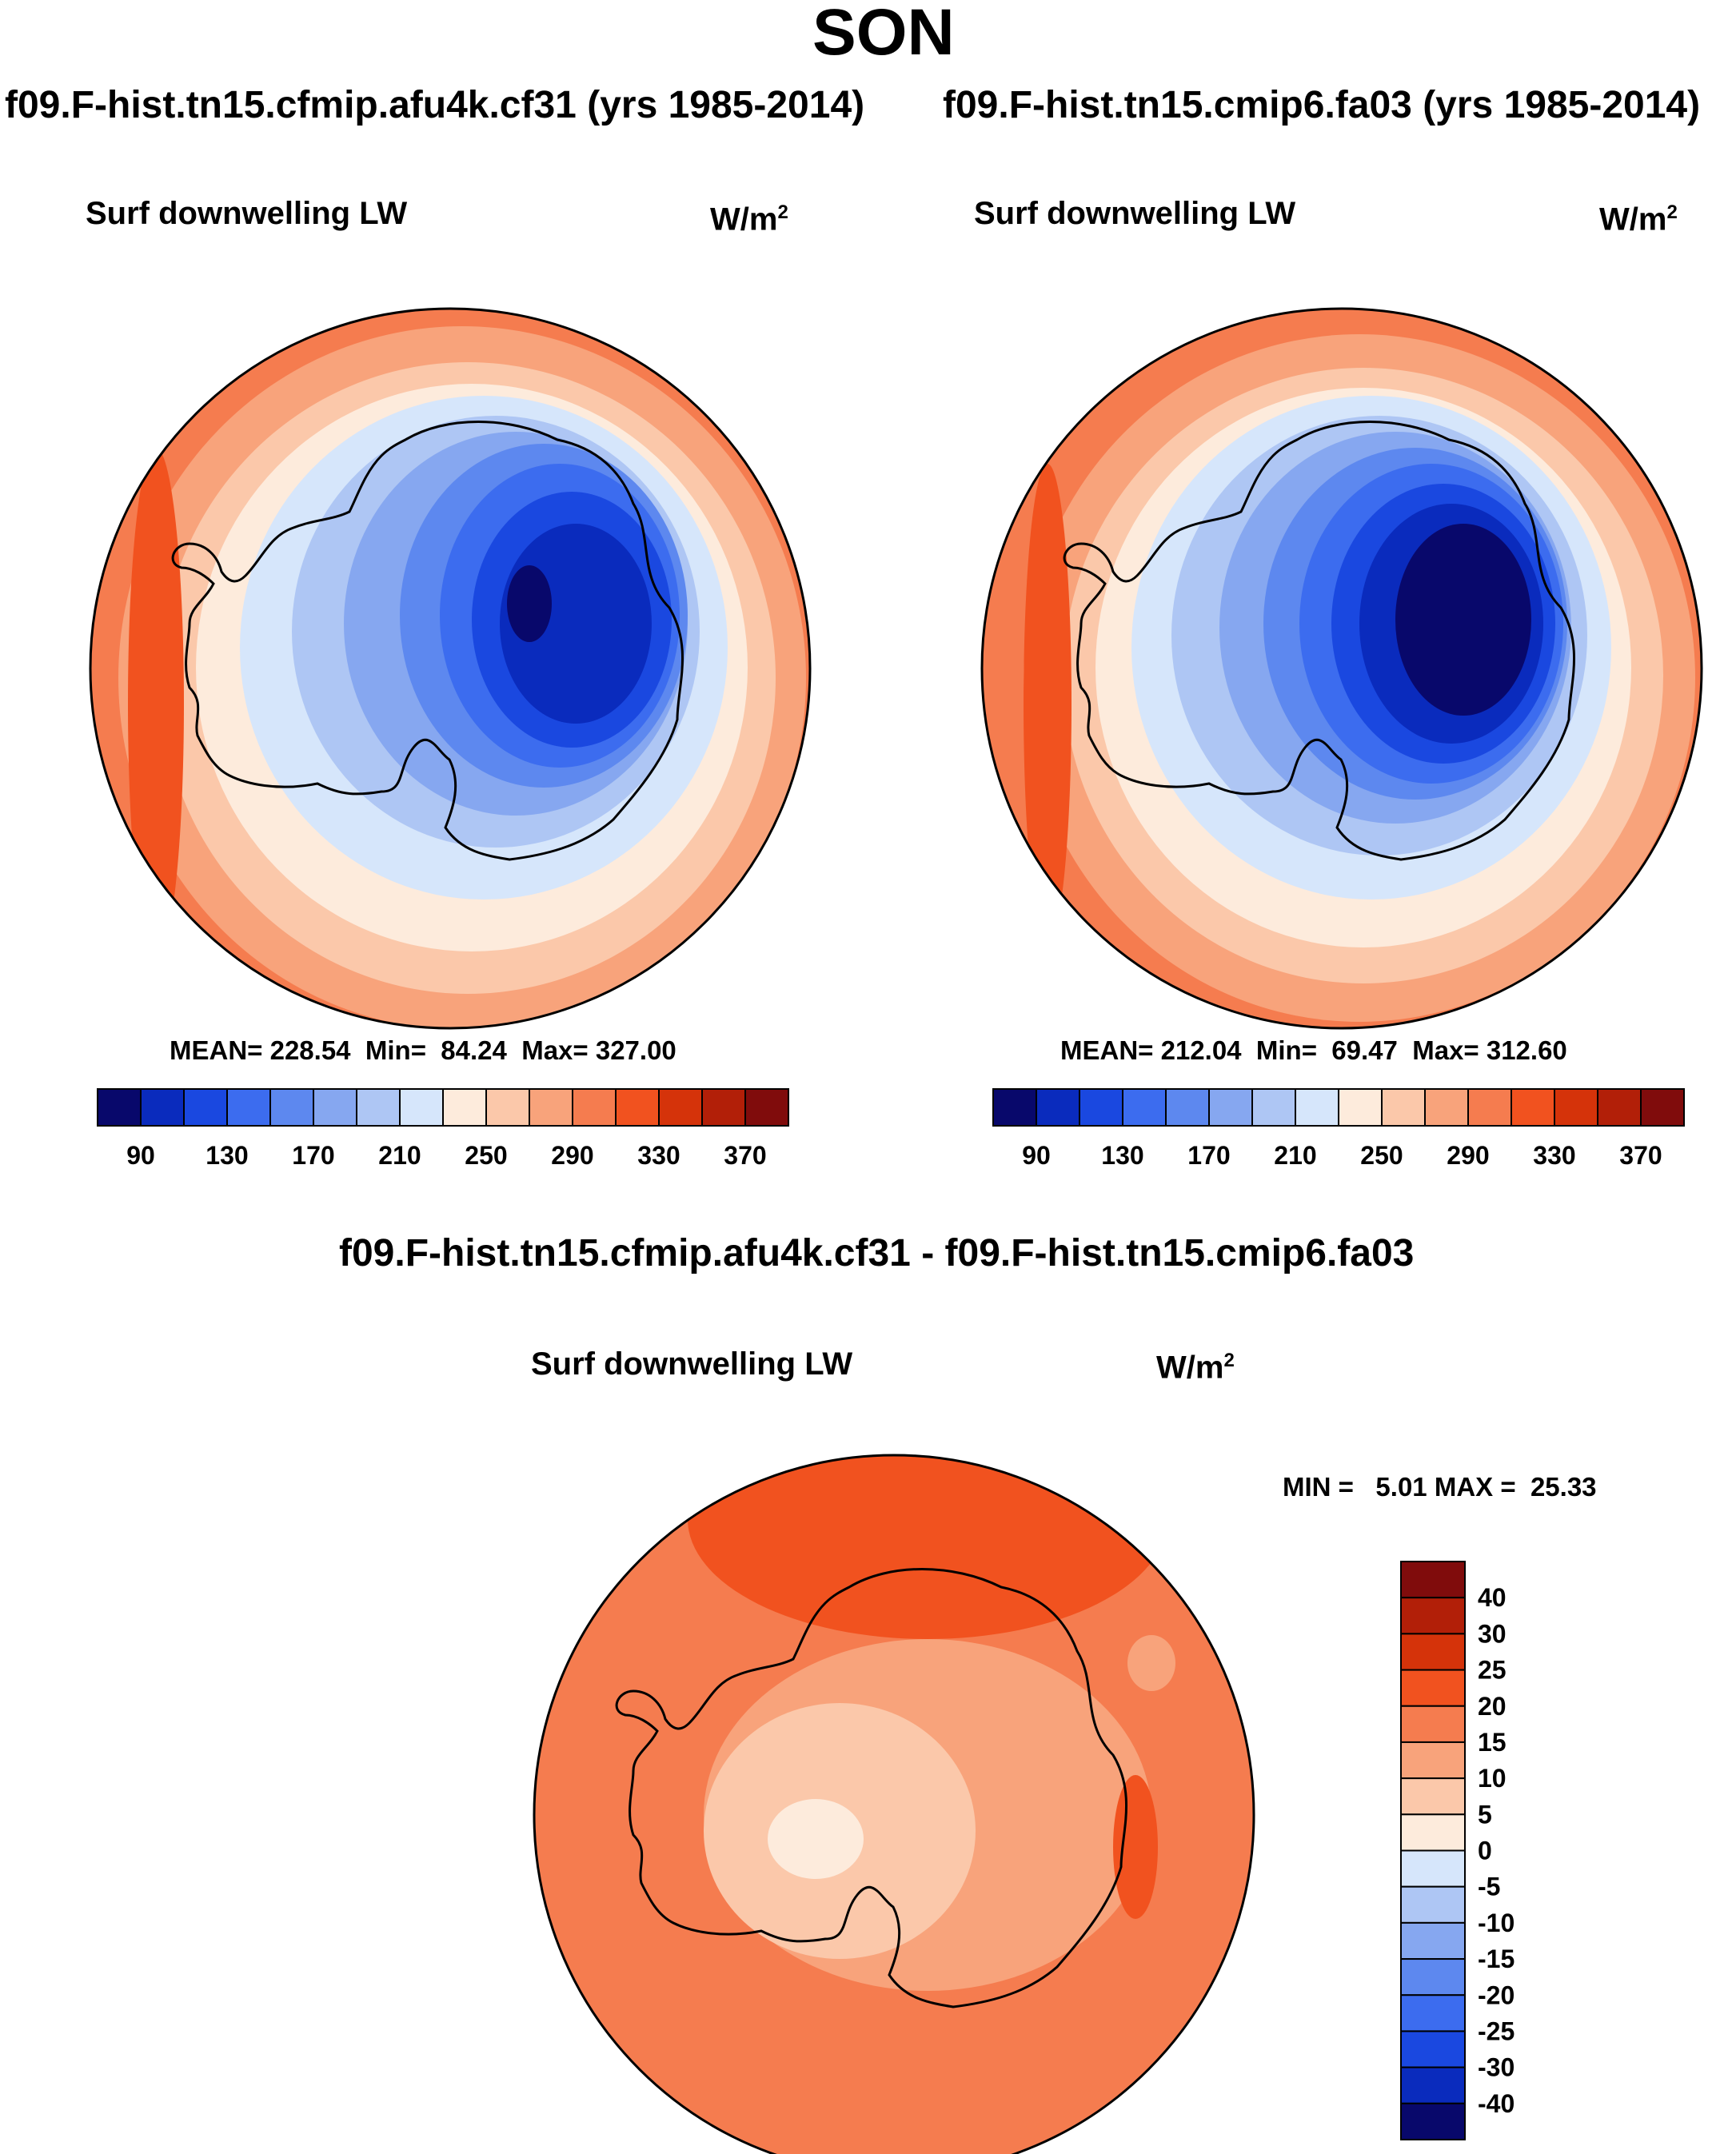  I want to click on colorbar-diff: 40 30 25 20 15 10 5 0 -5 -10 -15 -20 -25 -30 -40, so click(1457, 1851).